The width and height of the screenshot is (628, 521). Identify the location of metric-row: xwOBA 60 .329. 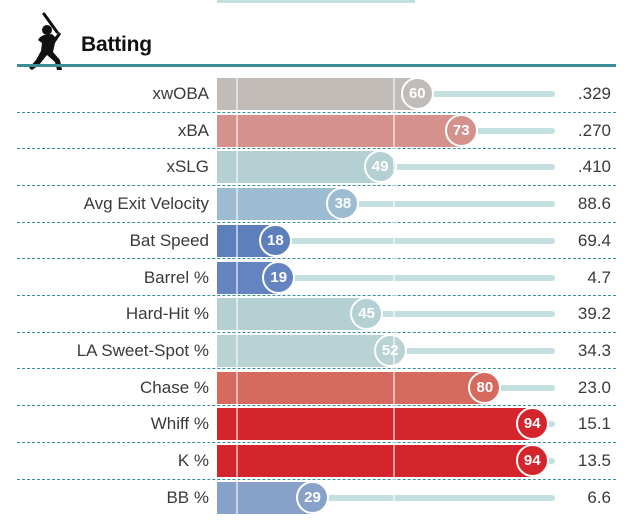
(314, 93).